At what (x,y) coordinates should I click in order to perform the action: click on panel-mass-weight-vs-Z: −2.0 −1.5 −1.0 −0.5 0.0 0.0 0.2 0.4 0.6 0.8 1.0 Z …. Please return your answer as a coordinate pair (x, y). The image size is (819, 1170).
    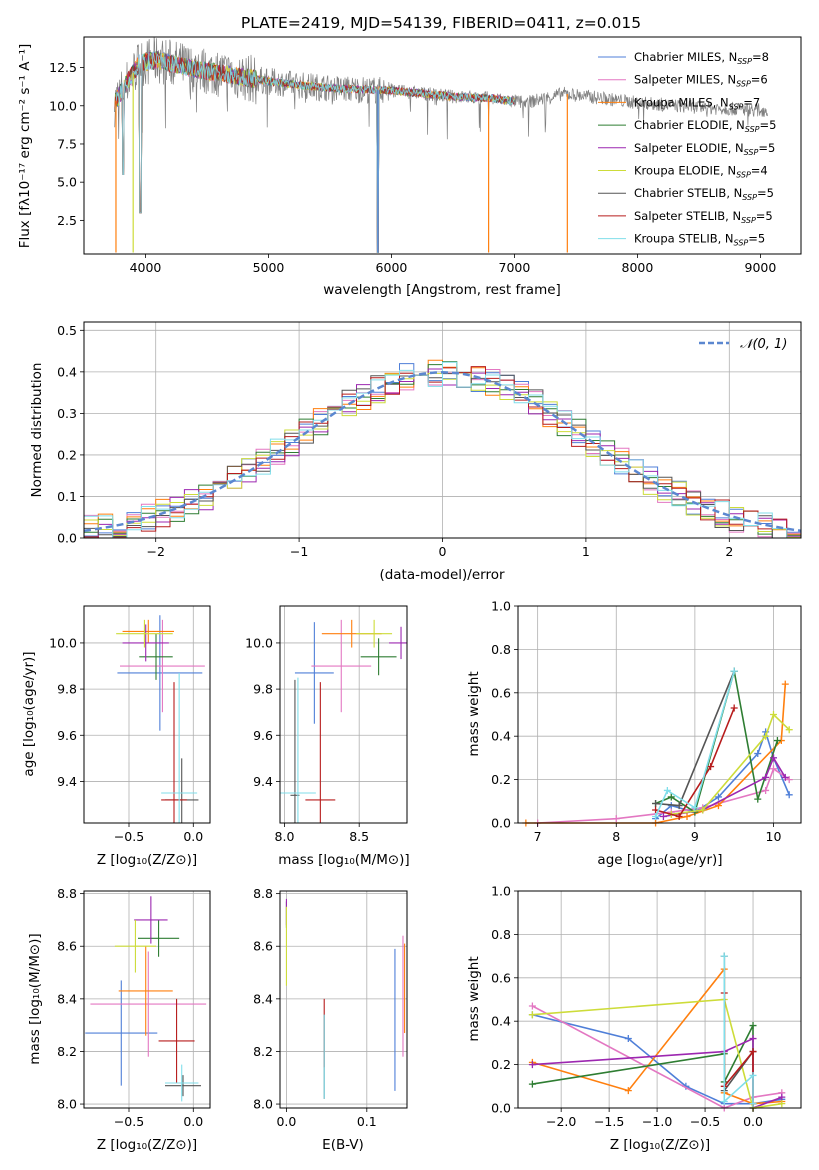
    Looking at the image, I should click on (634, 1018).